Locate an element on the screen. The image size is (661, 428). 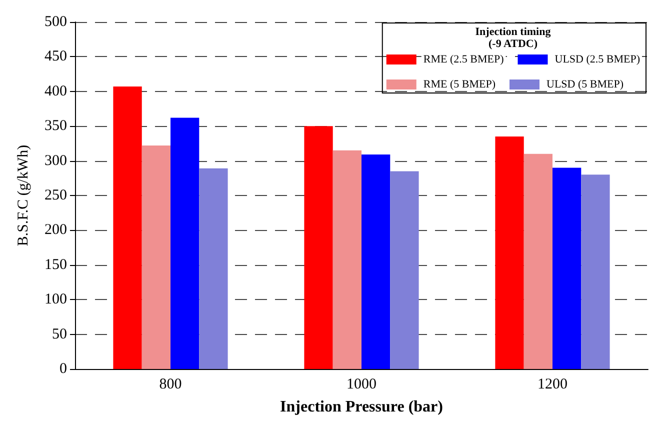
y-tick-label: 100 is located at coordinates (55, 300).